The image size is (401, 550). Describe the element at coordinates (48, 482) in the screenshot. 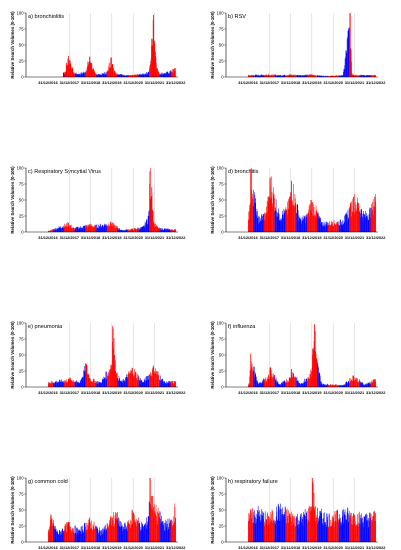

I see `chart-title: g) common cold` at that location.